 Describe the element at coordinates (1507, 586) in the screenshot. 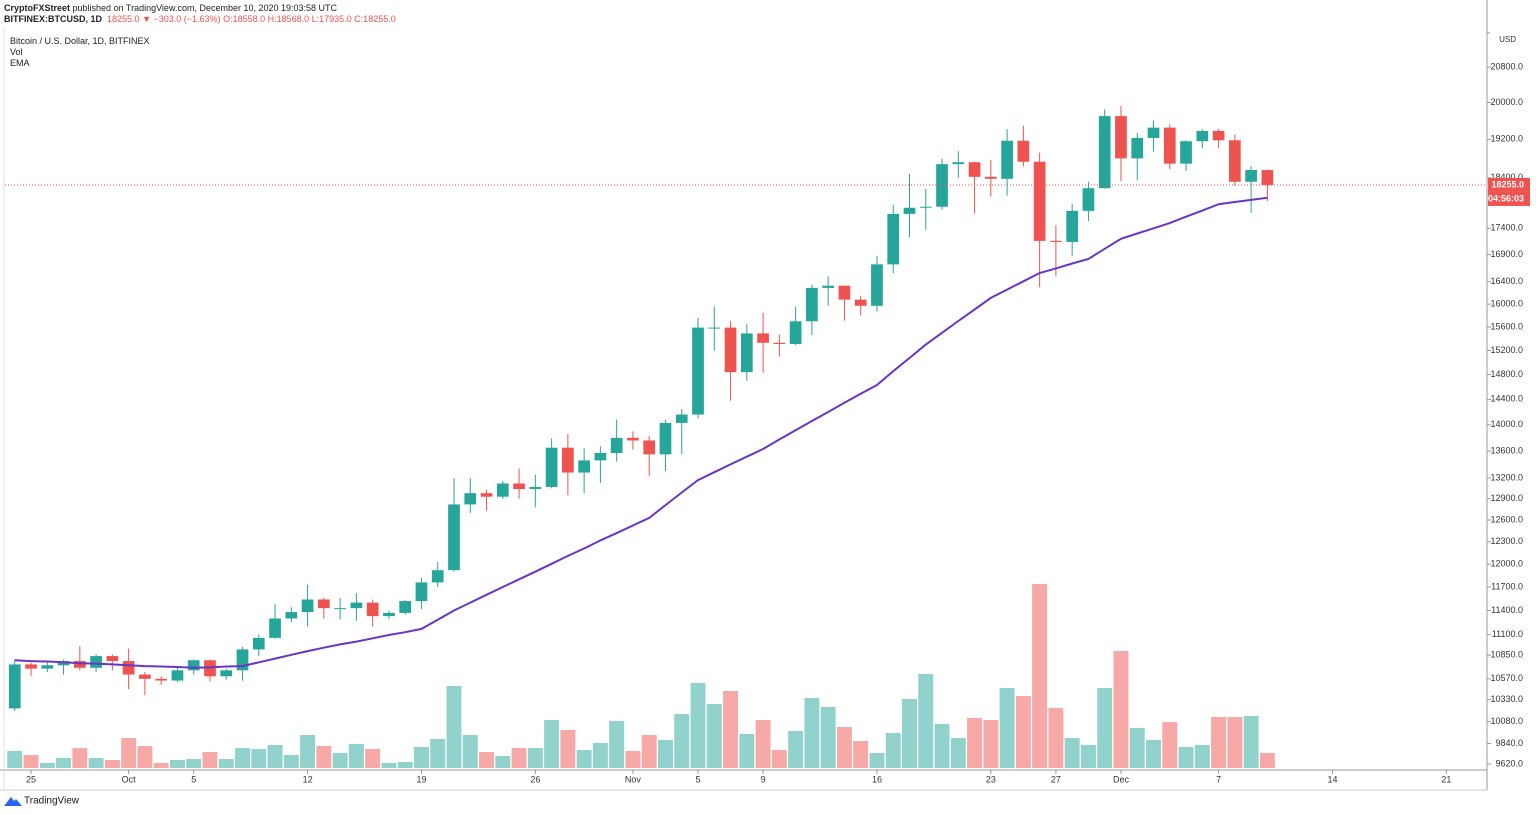

I see `y-tick-label: 11700.0` at that location.